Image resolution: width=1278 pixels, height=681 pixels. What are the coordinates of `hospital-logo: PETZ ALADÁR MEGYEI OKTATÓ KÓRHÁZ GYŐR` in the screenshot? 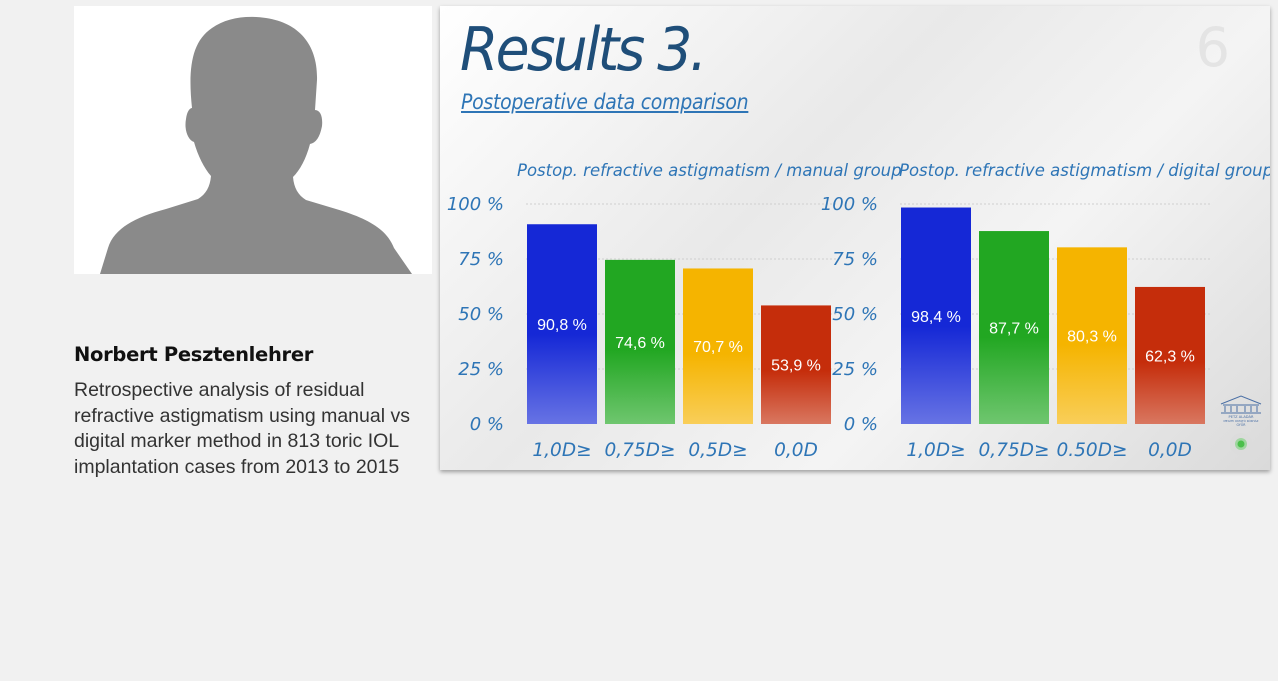 It's located at (1241, 425).